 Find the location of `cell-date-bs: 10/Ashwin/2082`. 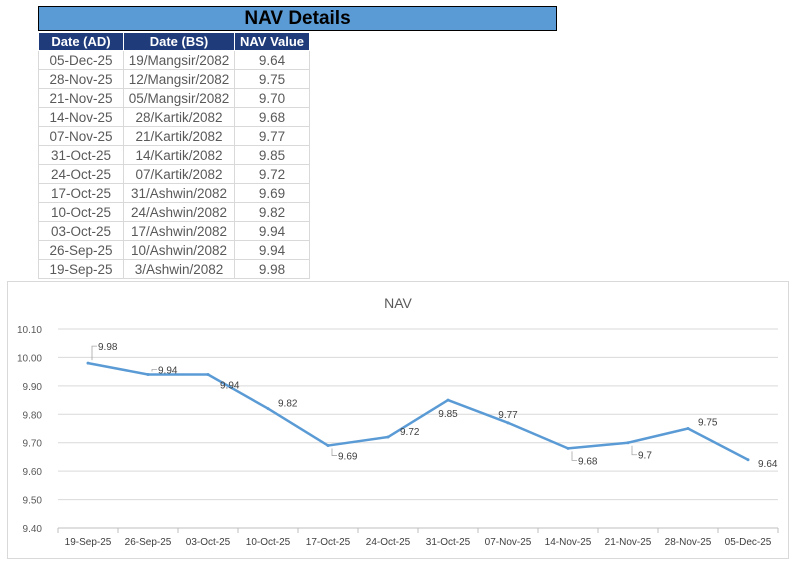

cell-date-bs: 10/Ashwin/2082 is located at coordinates (179, 250).